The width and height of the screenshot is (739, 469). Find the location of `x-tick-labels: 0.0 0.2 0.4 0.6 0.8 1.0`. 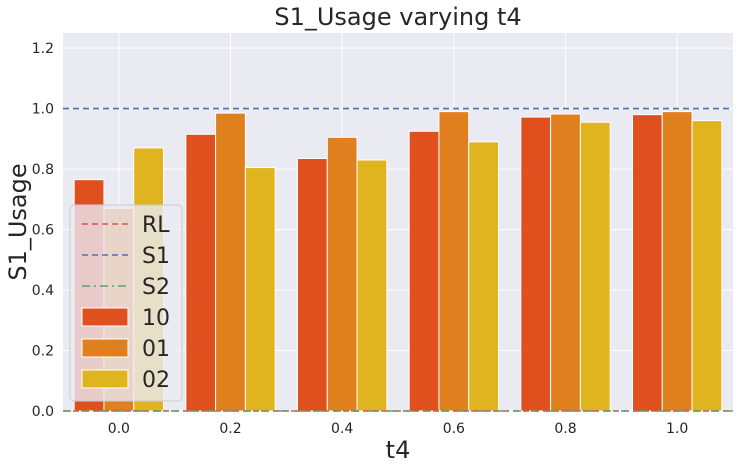

x-tick-labels: 0.0 0.2 0.4 0.6 0.8 1.0 is located at coordinates (398, 429).